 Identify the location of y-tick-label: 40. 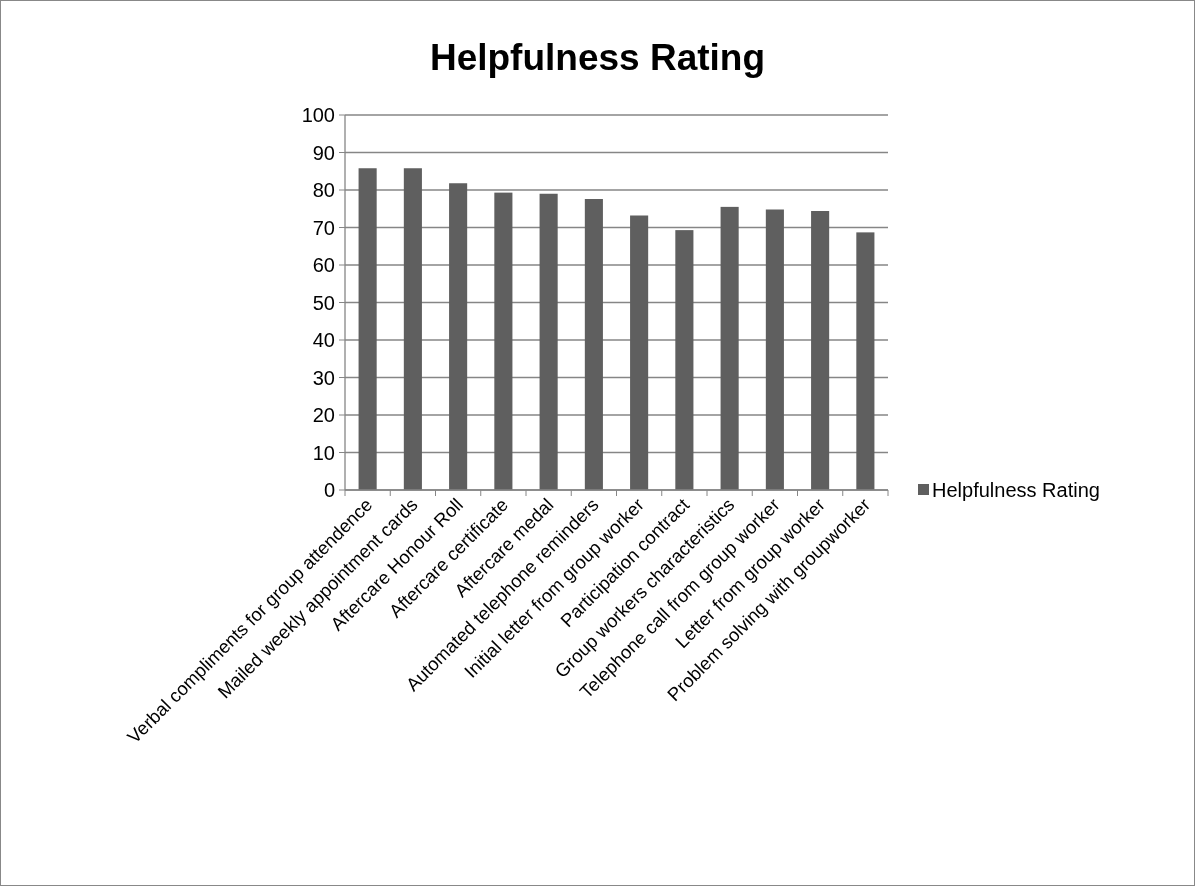
(323, 340).